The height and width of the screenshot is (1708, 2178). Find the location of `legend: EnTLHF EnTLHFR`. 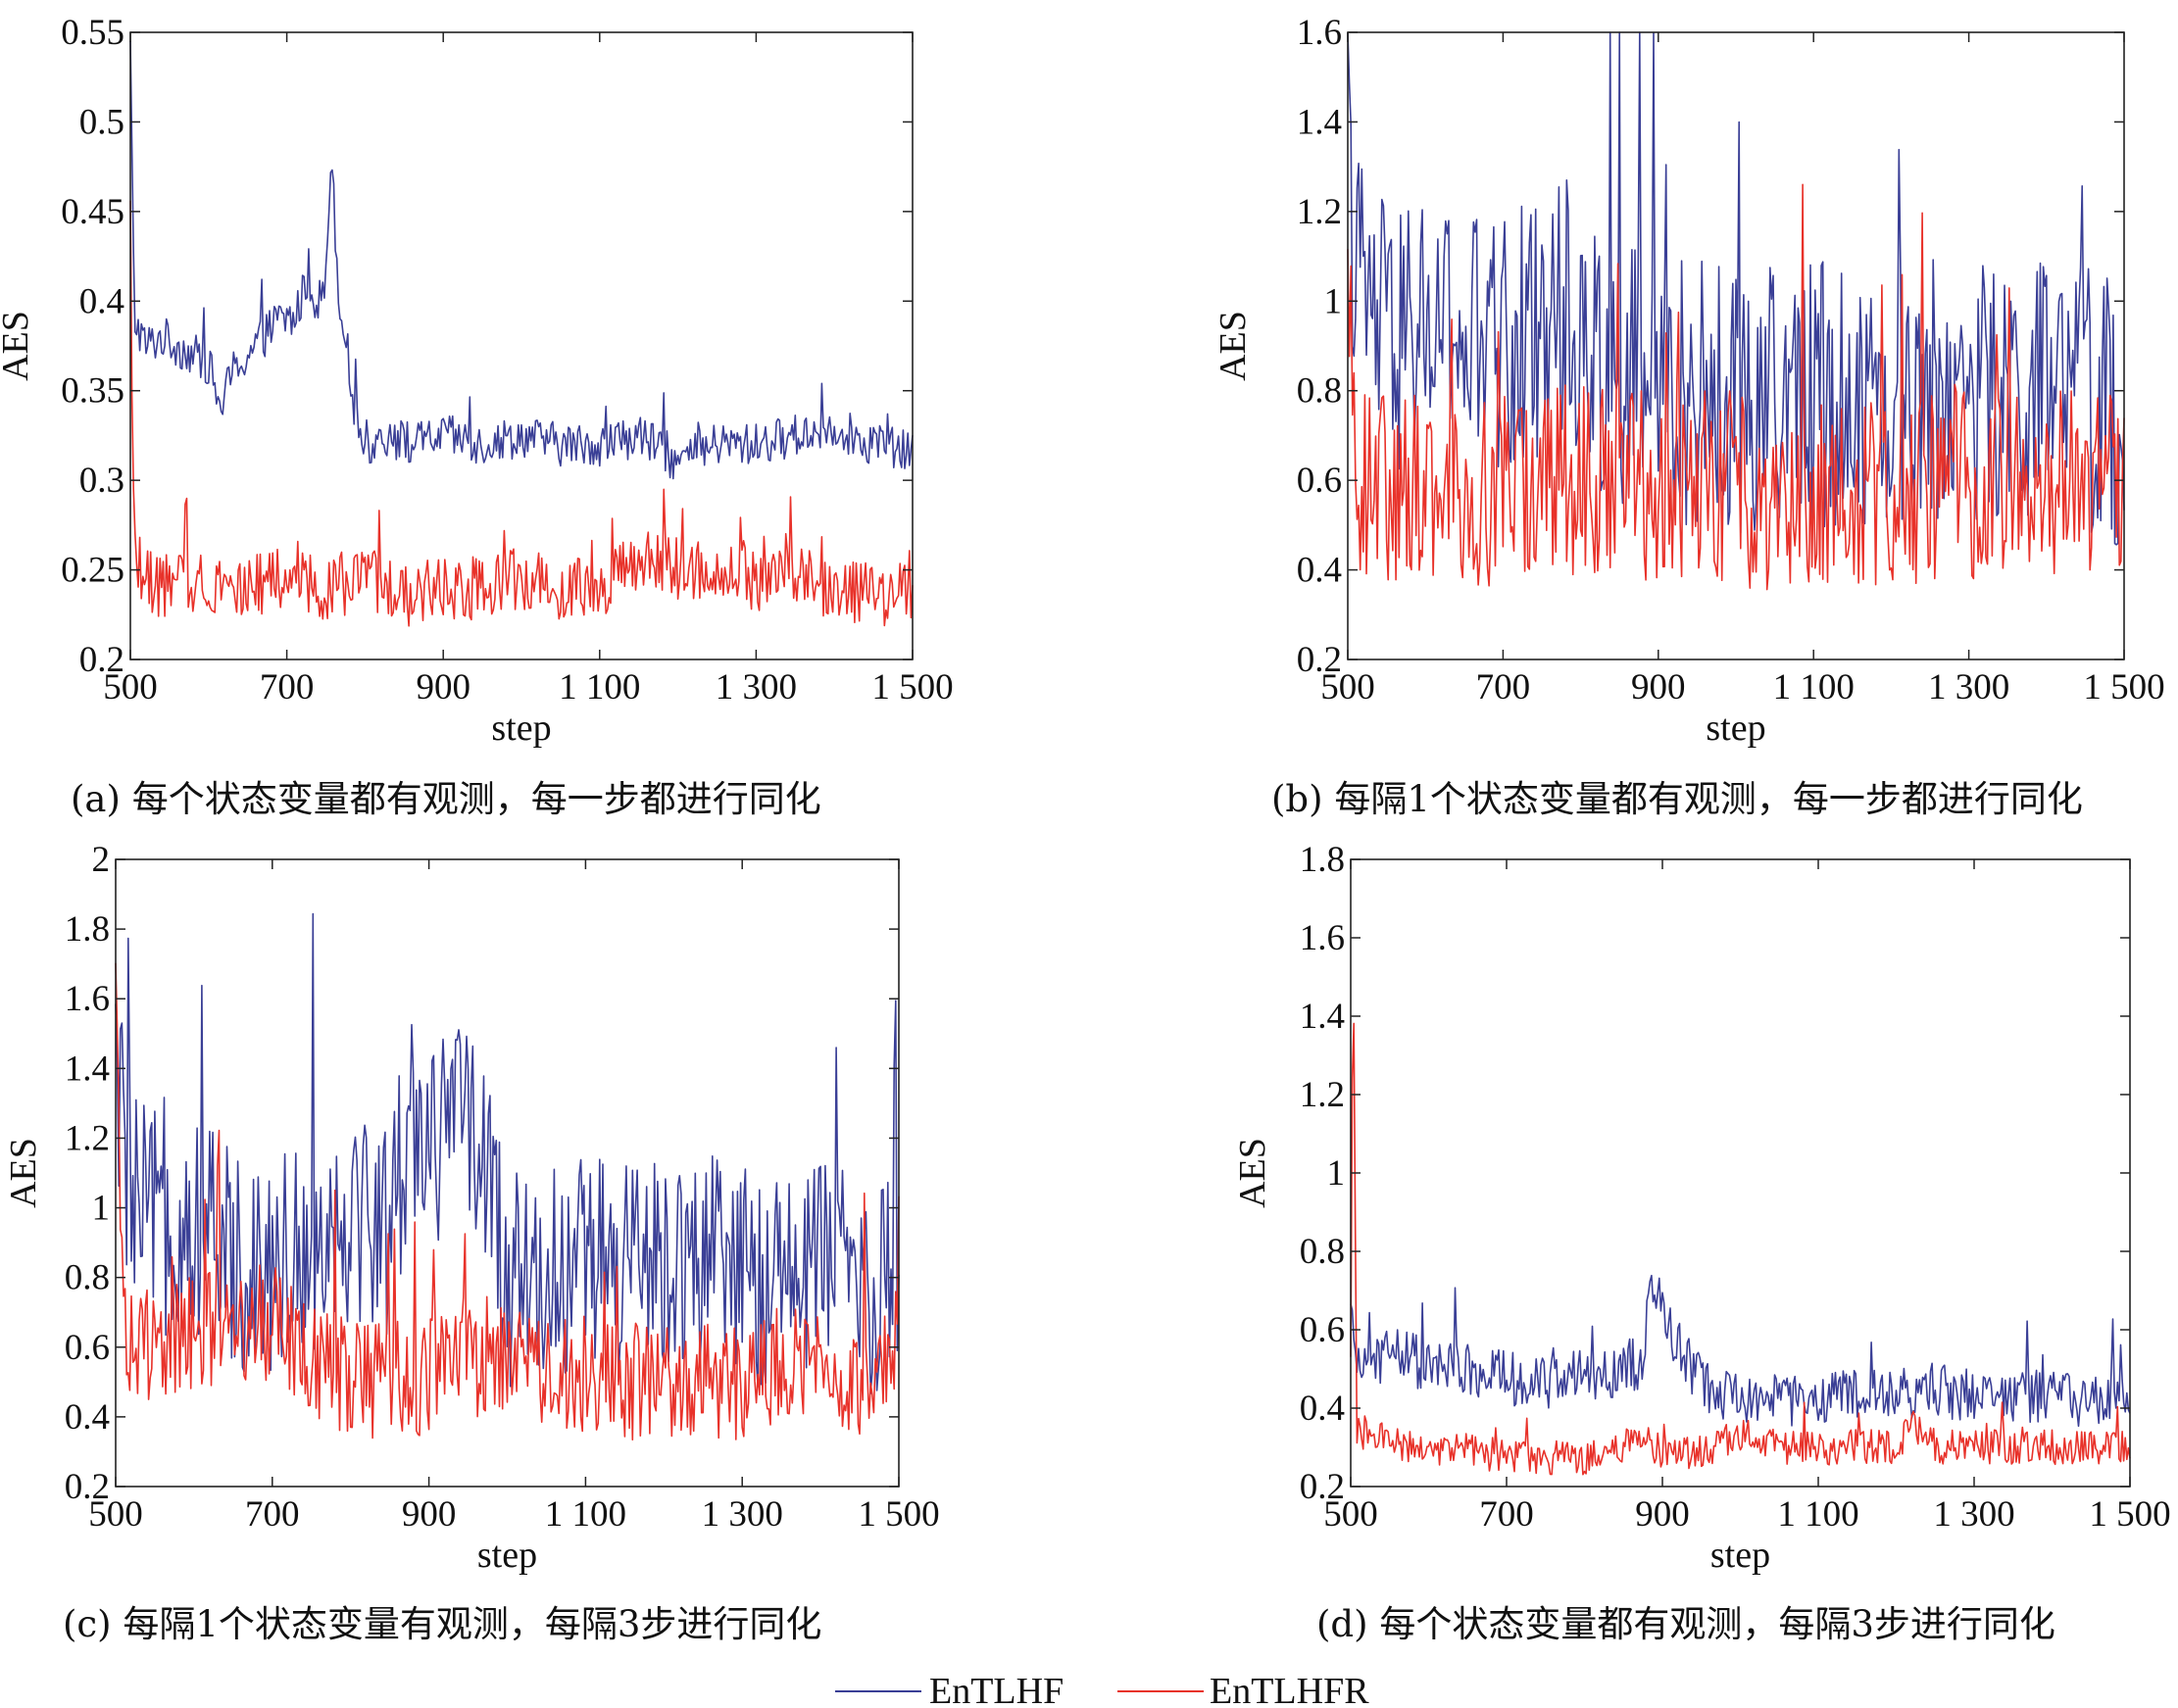

legend: EnTLHF EnTLHFR is located at coordinates (1102, 1689).